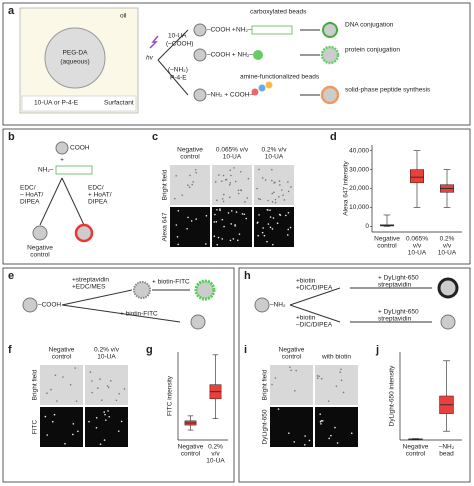 This screenshot has width=474, height=486. Describe the element at coordinates (30, 202) in the screenshot. I see `condition: DIPEA` at that location.